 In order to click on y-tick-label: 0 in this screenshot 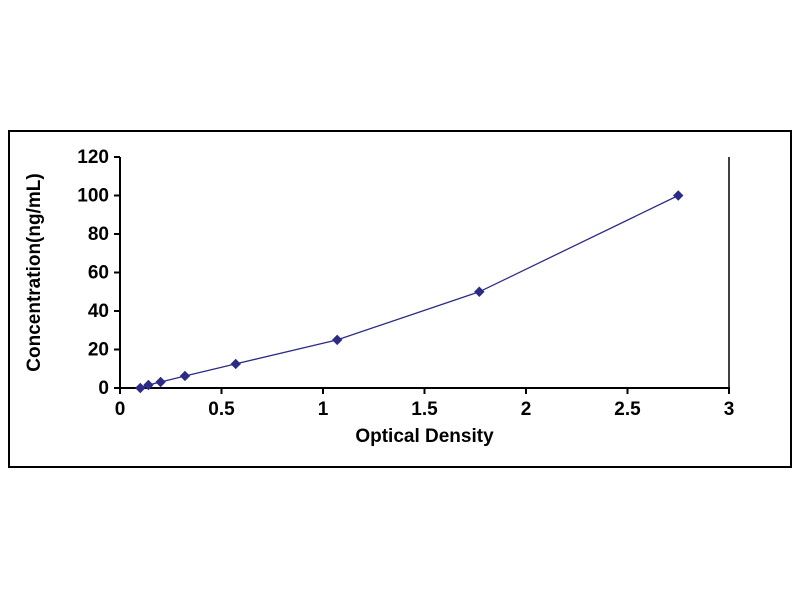, I will do `click(103, 388)`.